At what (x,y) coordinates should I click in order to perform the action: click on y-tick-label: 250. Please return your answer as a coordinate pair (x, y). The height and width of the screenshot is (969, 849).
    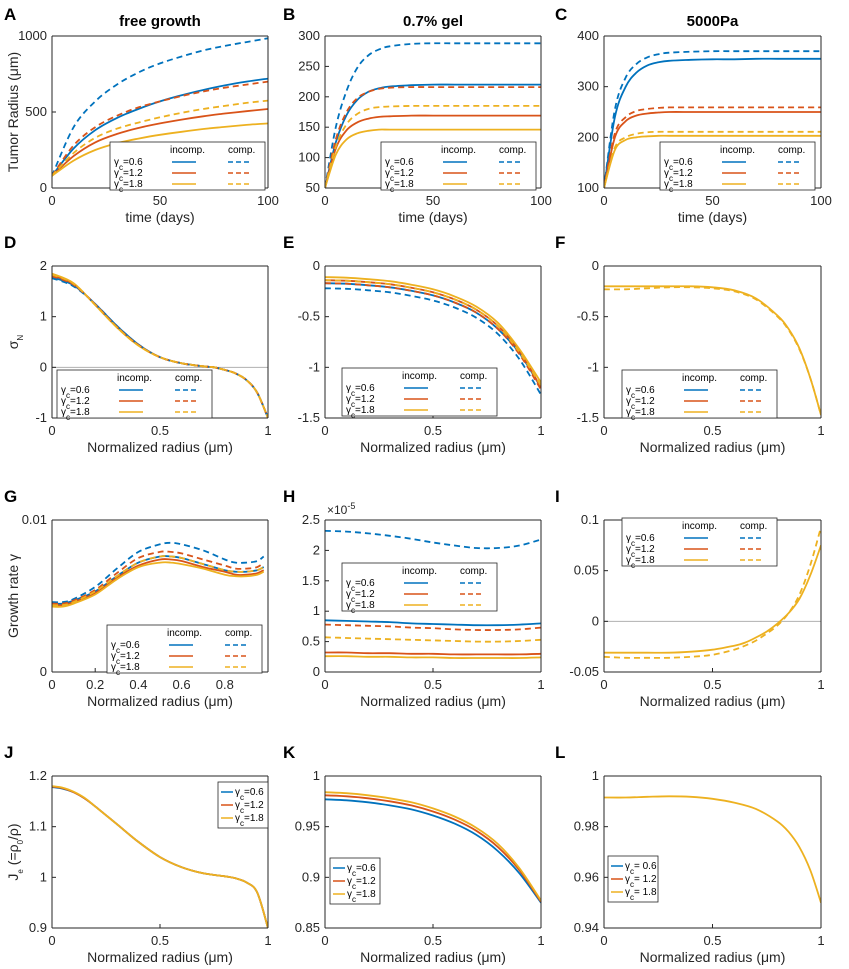
    Looking at the image, I should click on (309, 65).